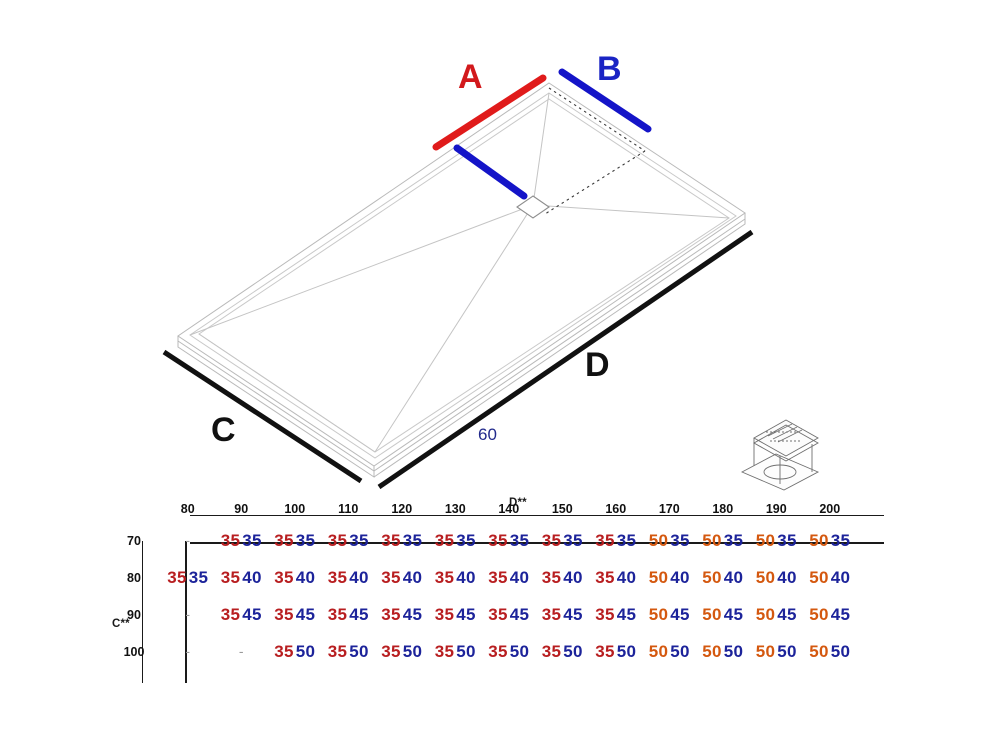 The height and width of the screenshot is (744, 993). What do you see at coordinates (509, 509) in the screenshot?
I see `column-header-140: 140` at bounding box center [509, 509].